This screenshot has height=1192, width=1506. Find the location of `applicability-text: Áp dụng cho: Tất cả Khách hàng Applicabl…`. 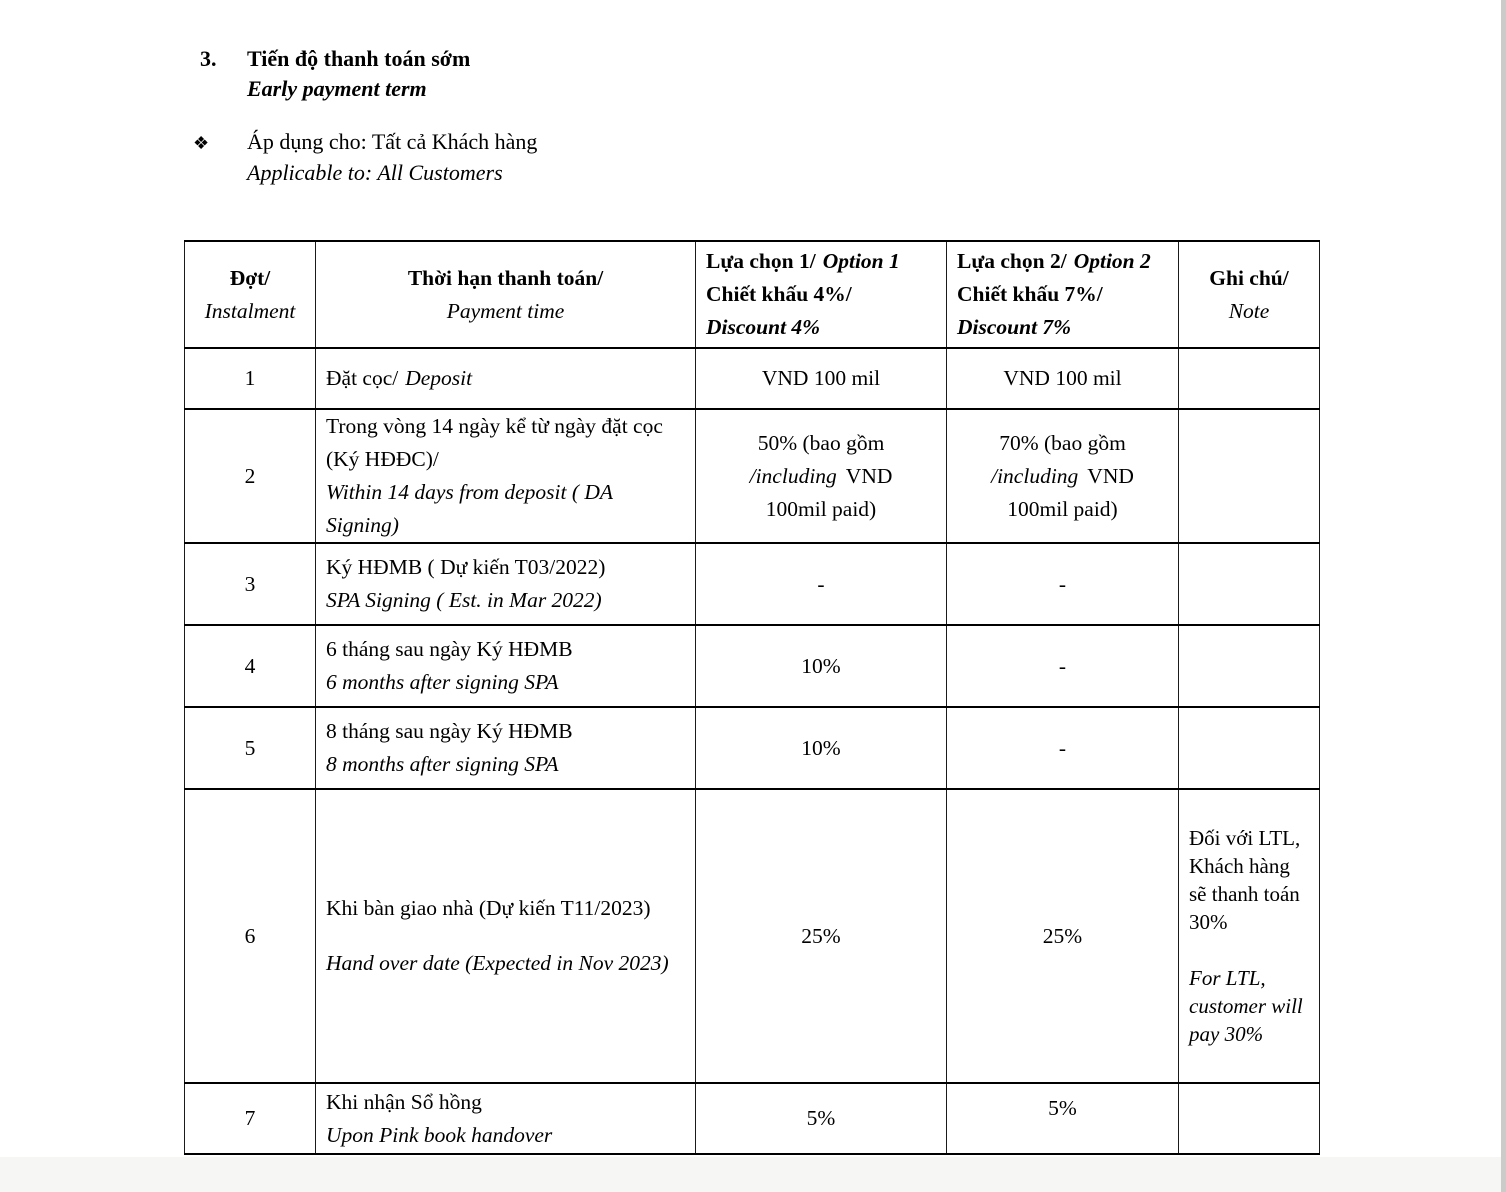

applicability-text: Áp dụng cho: Tất cả Khách hàng Applicabl… is located at coordinates (392, 157).